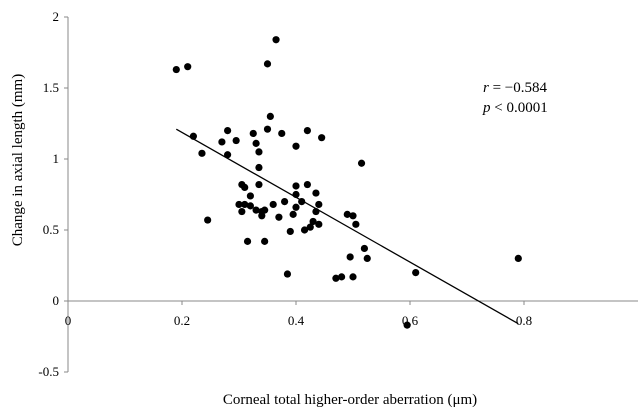 This screenshot has height=410, width=643. I want to click on y-tick-label: -0.5, so click(48, 371).